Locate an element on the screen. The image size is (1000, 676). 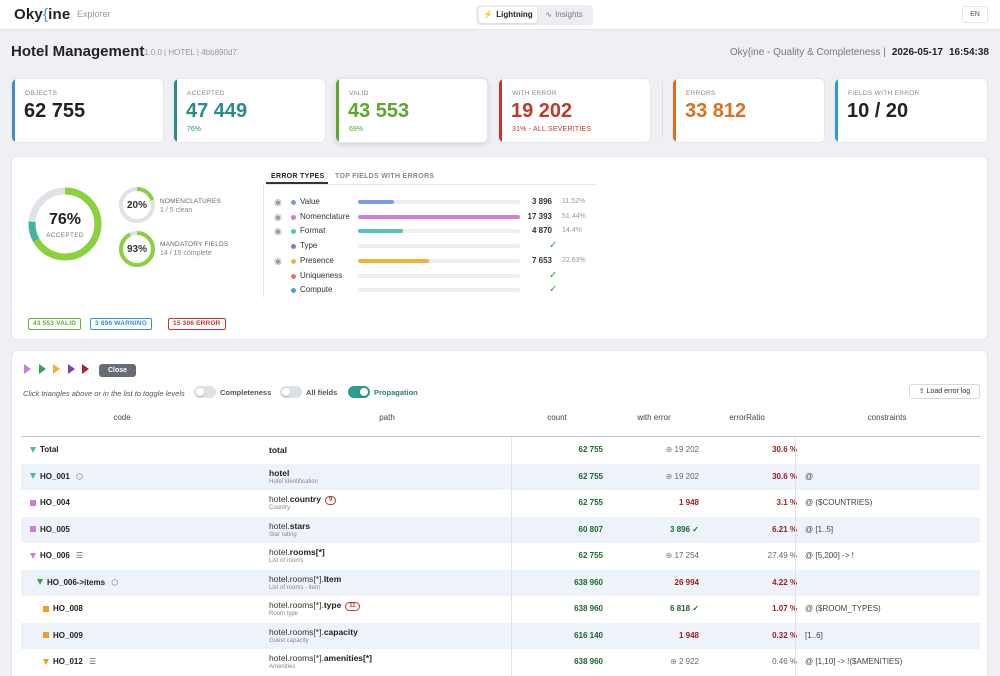
status-pill: 43 553 VALID is located at coordinates (55, 324).